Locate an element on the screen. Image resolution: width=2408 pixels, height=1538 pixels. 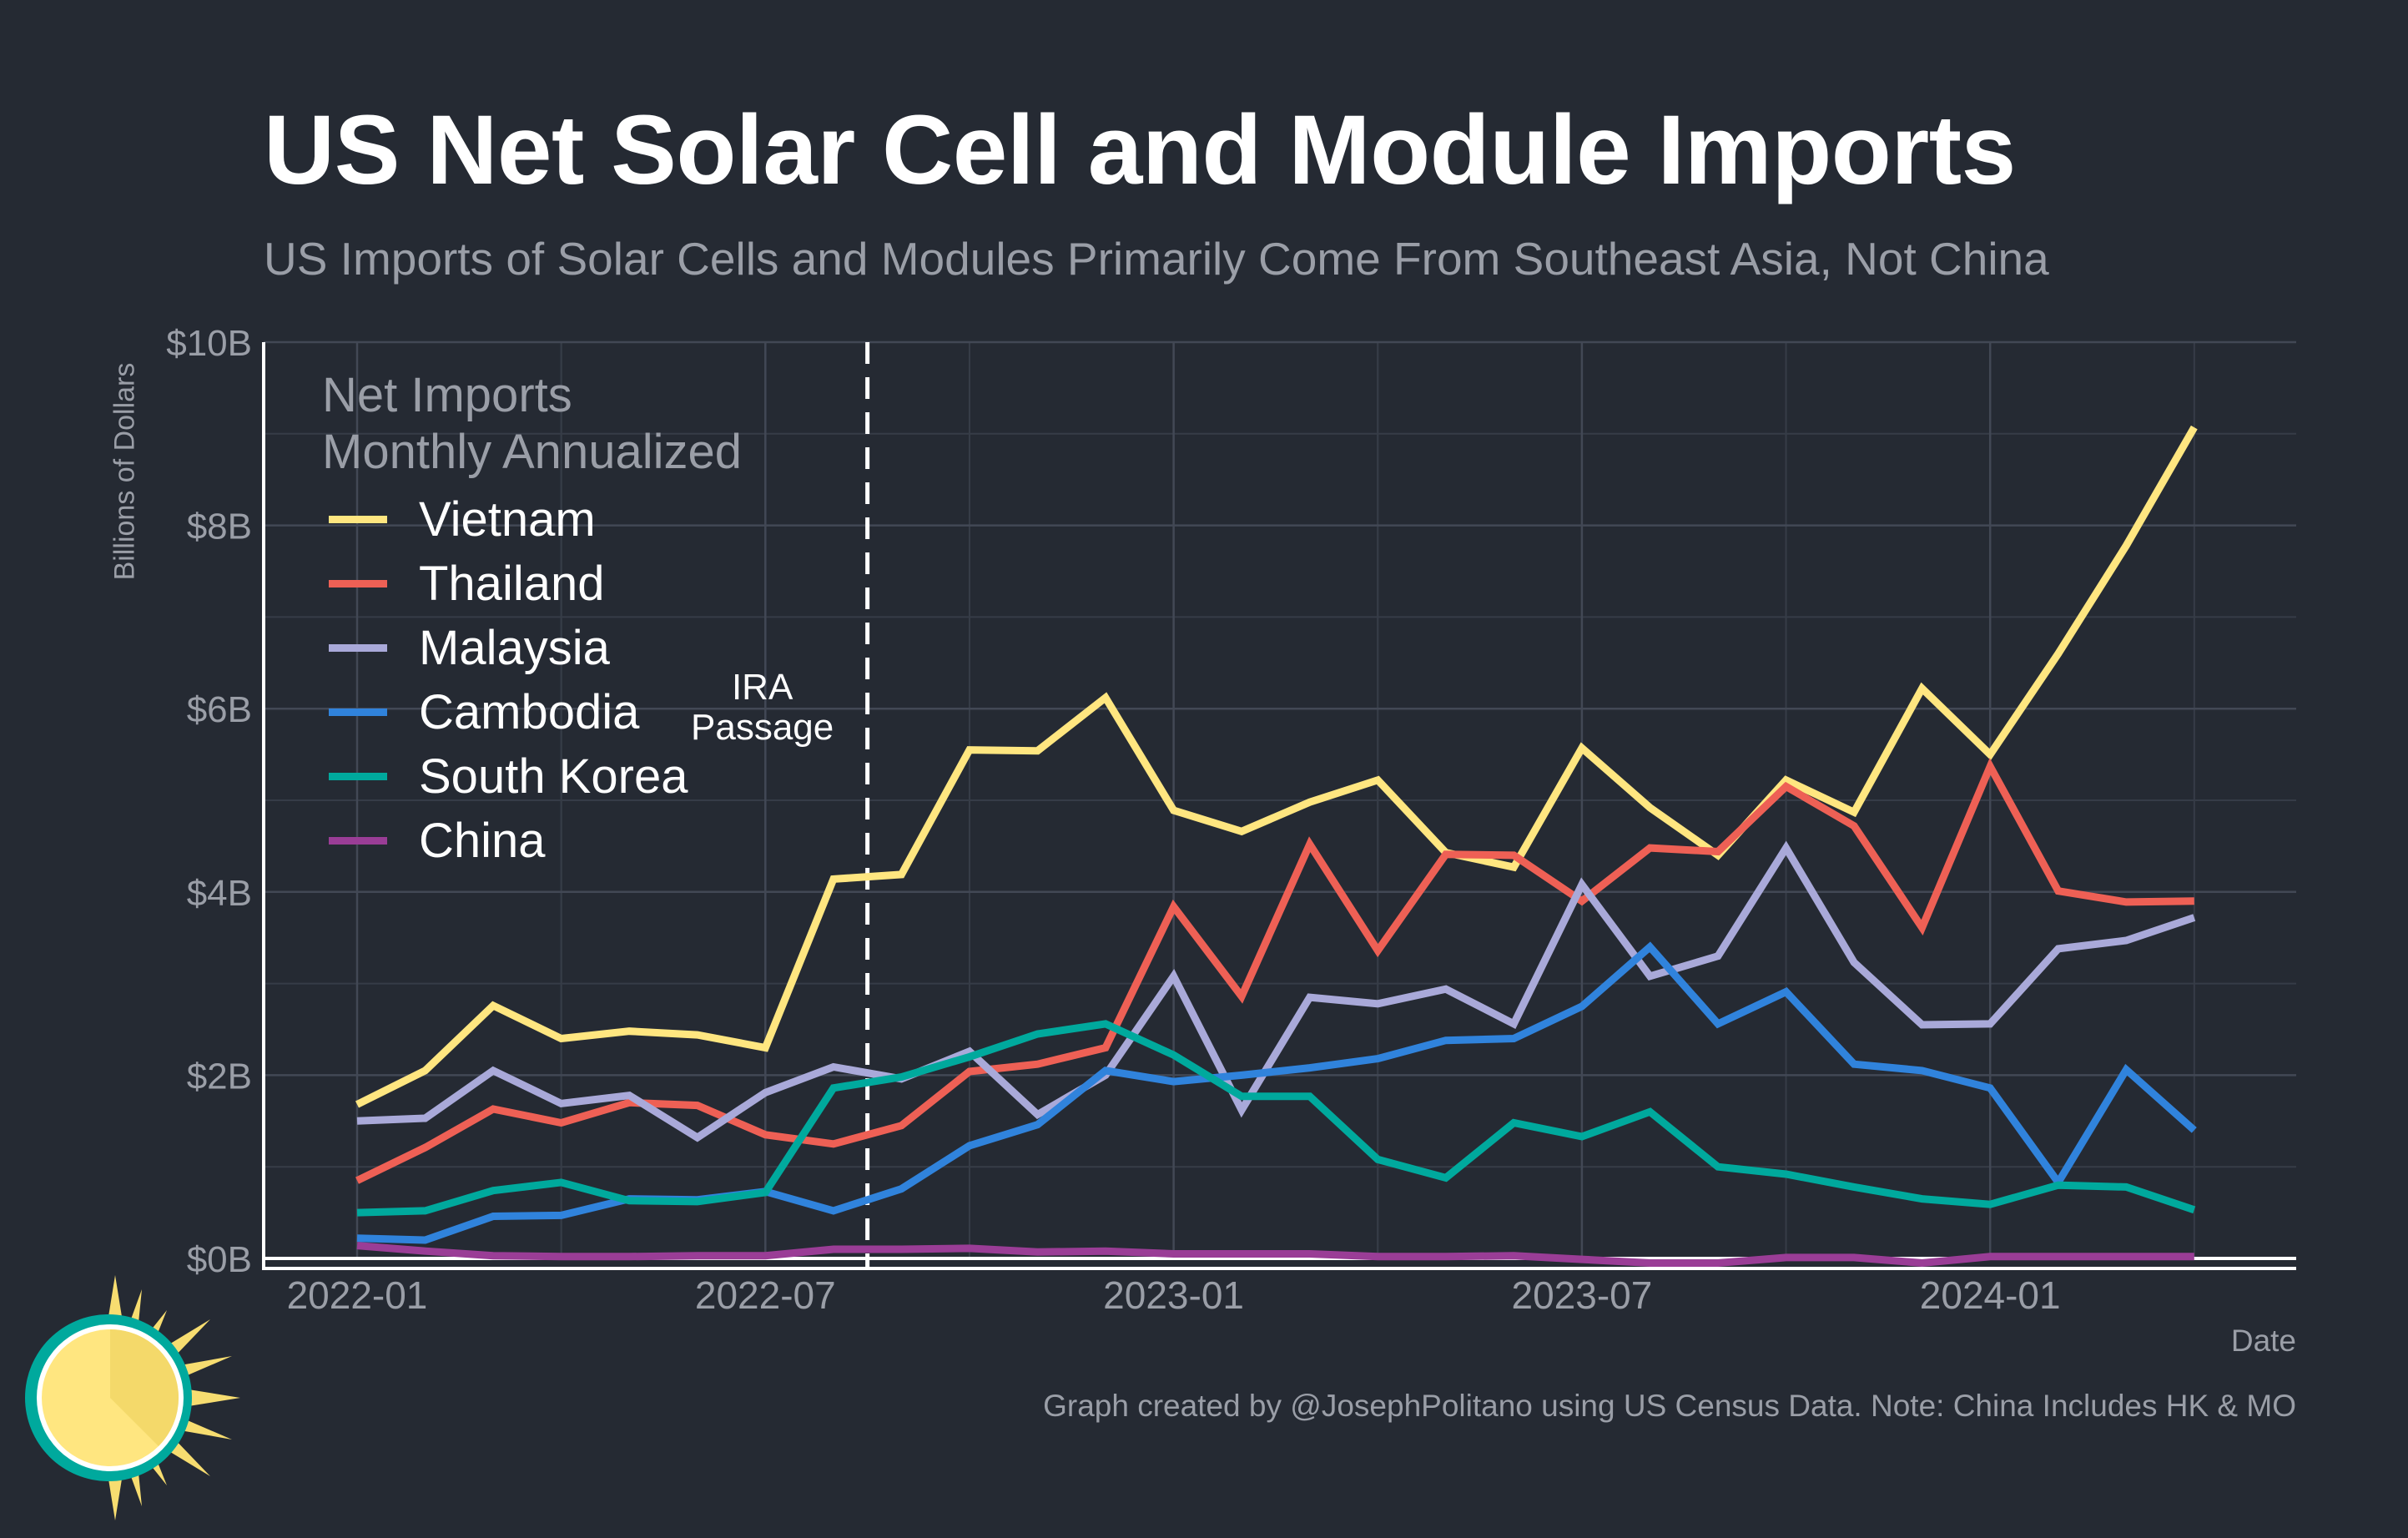
y-tick-label: $10B is located at coordinates (209, 343).